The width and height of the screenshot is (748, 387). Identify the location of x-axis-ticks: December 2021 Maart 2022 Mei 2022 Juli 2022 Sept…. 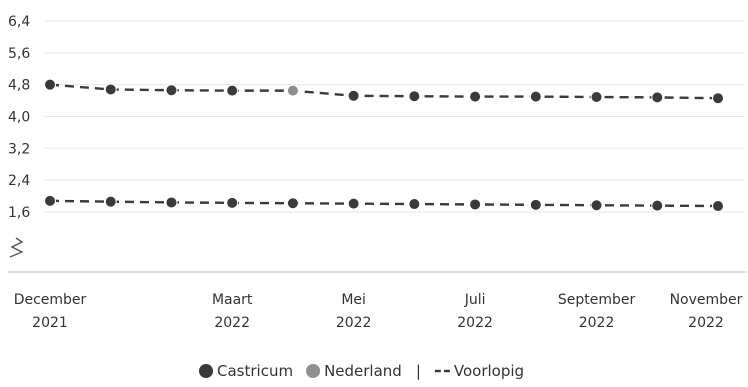
(378, 311).